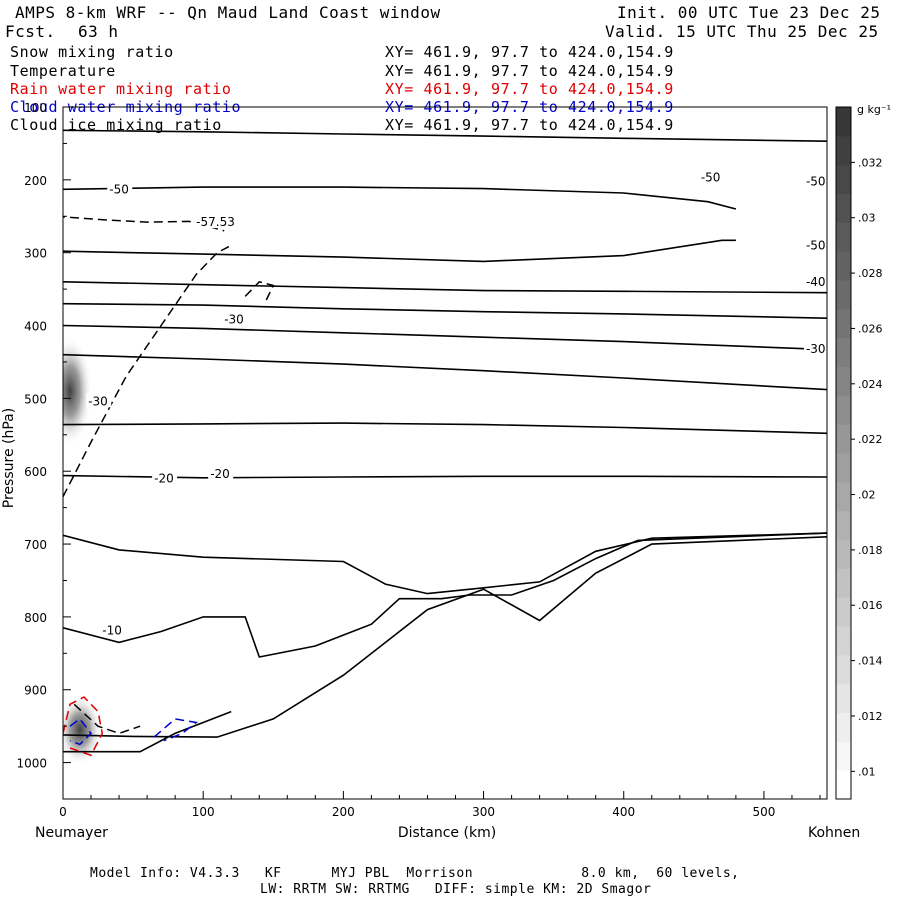 The width and height of the screenshot is (900, 900). Describe the element at coordinates (870, 605) in the screenshot. I see `colorbar-tick-label: .016` at that location.